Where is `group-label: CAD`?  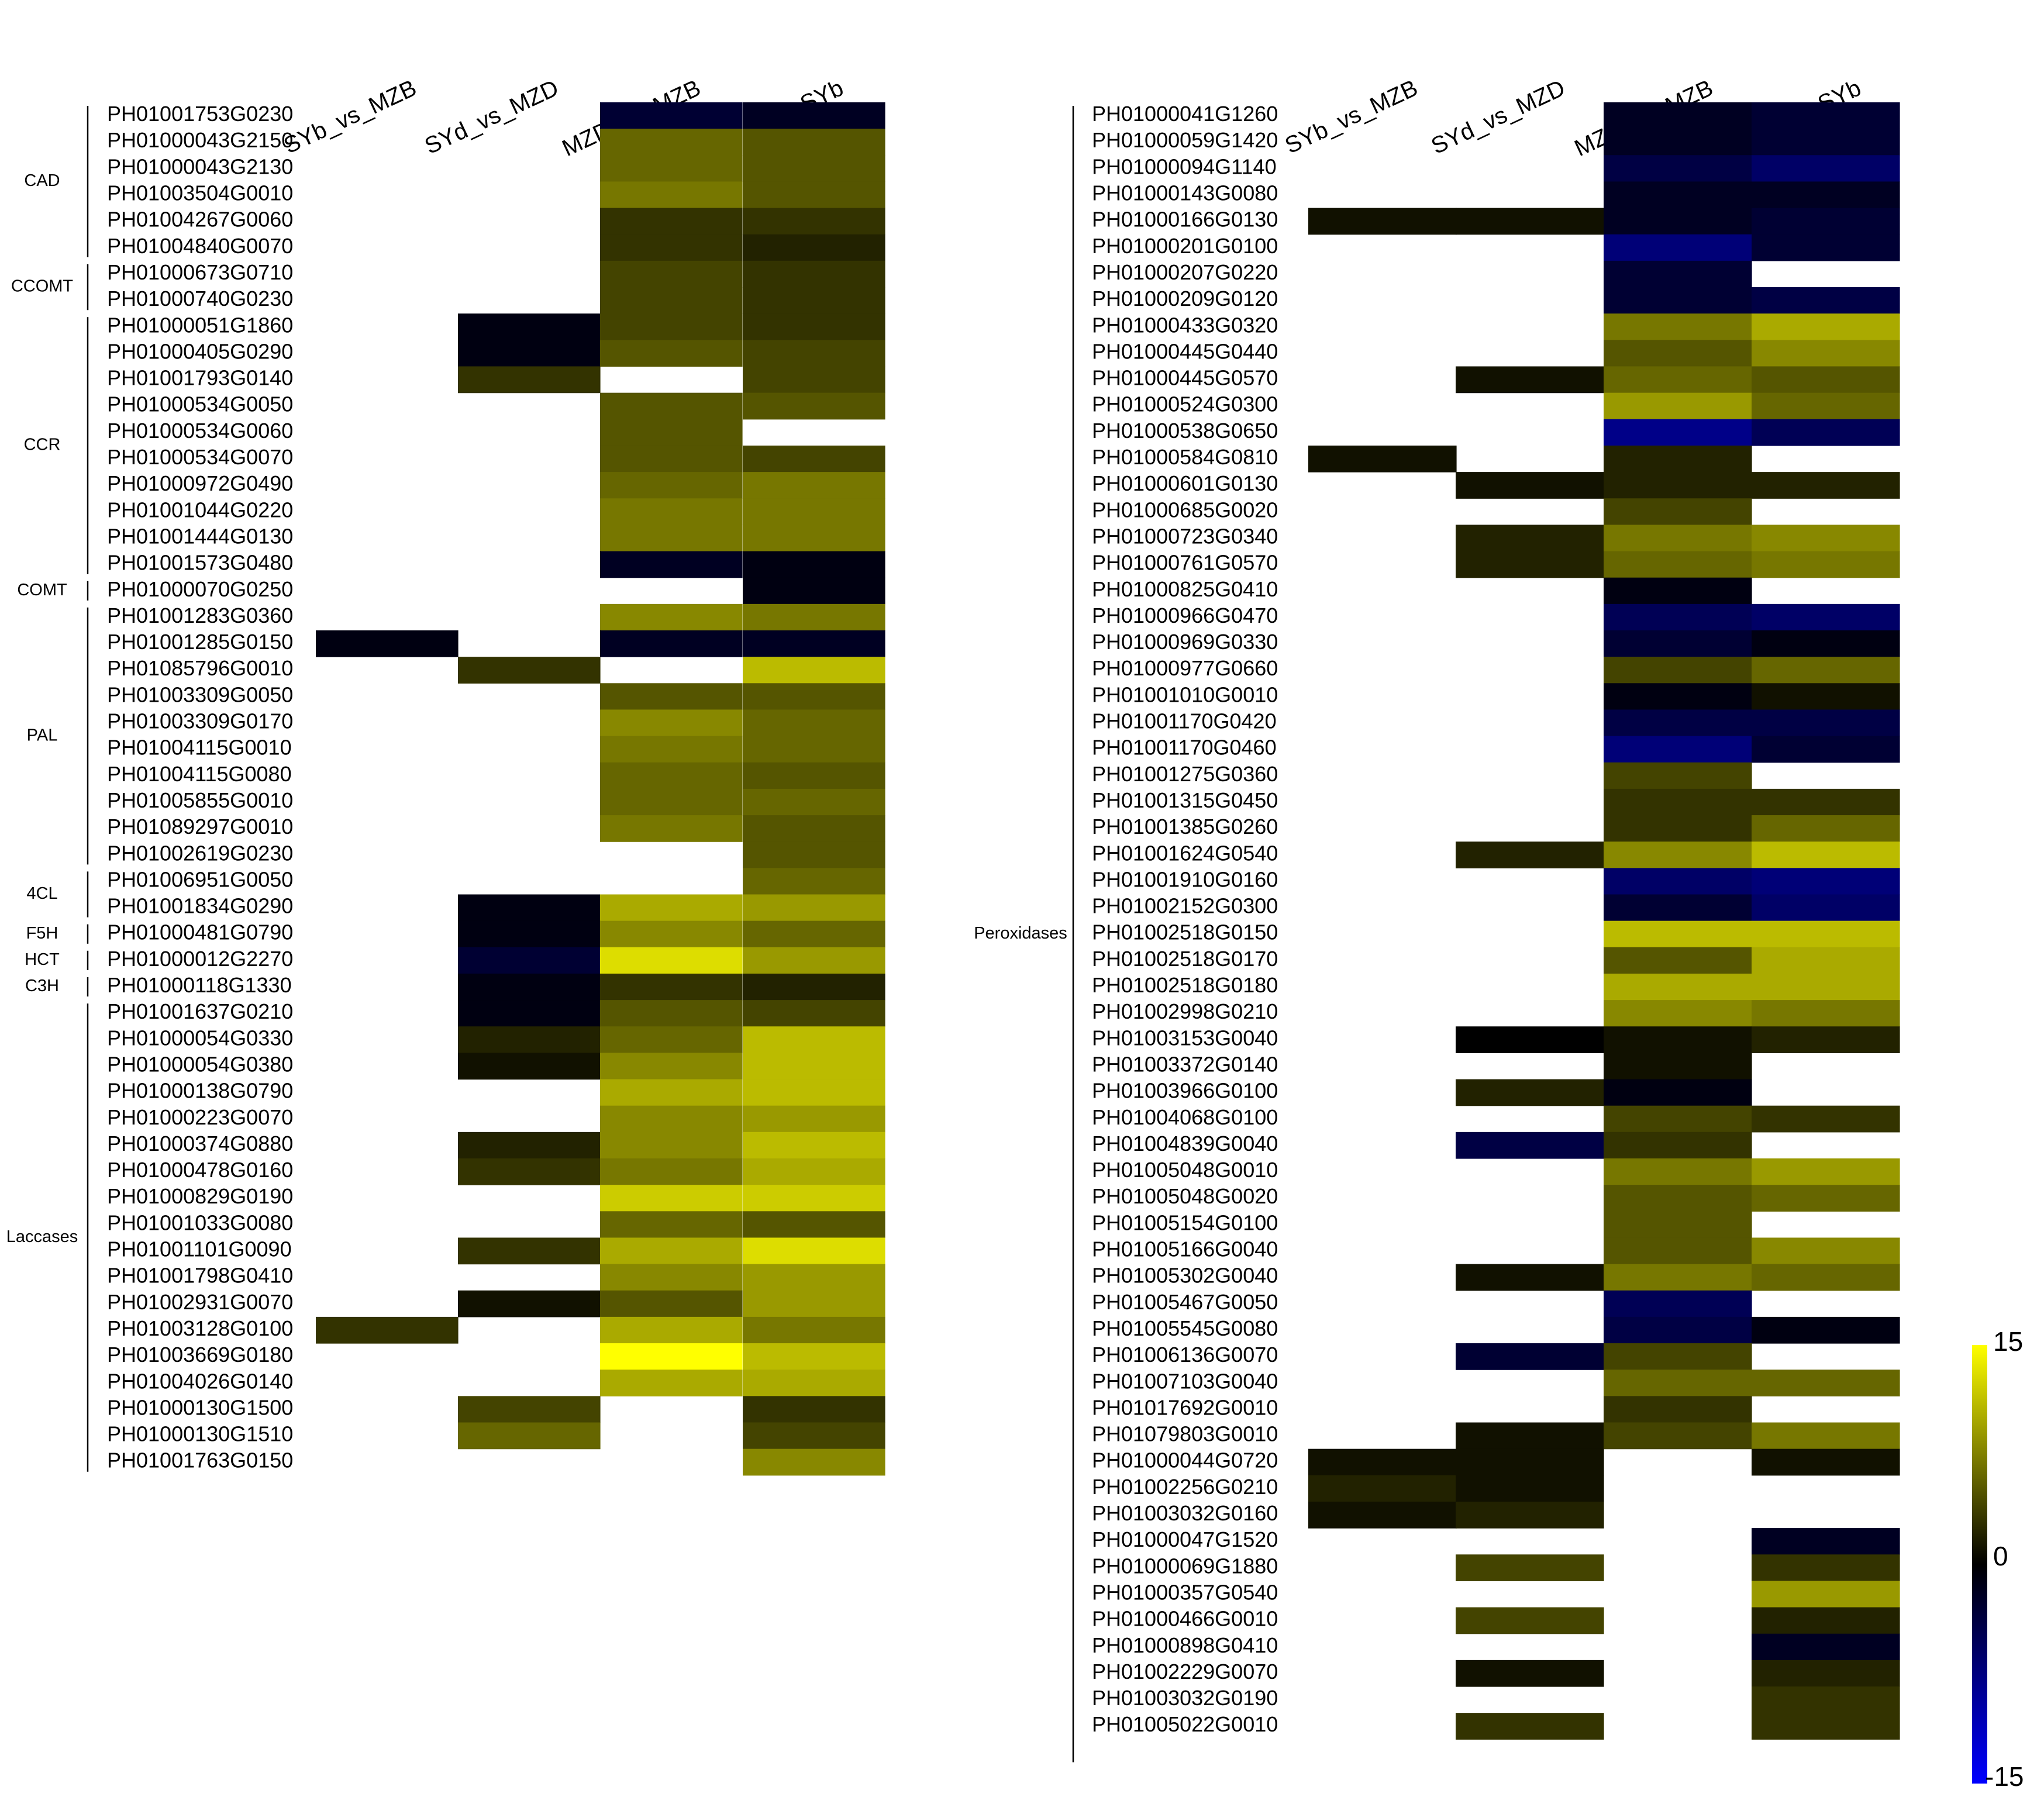 group-label: CAD is located at coordinates (42, 180).